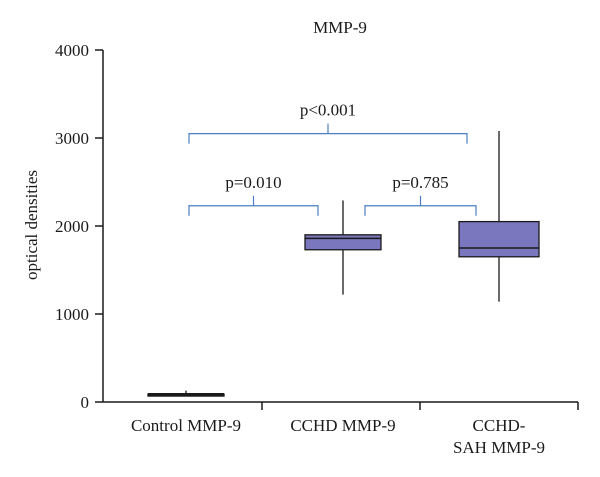  Describe the element at coordinates (186, 425) in the screenshot. I see `x-category-label: Control MMP-9` at that location.